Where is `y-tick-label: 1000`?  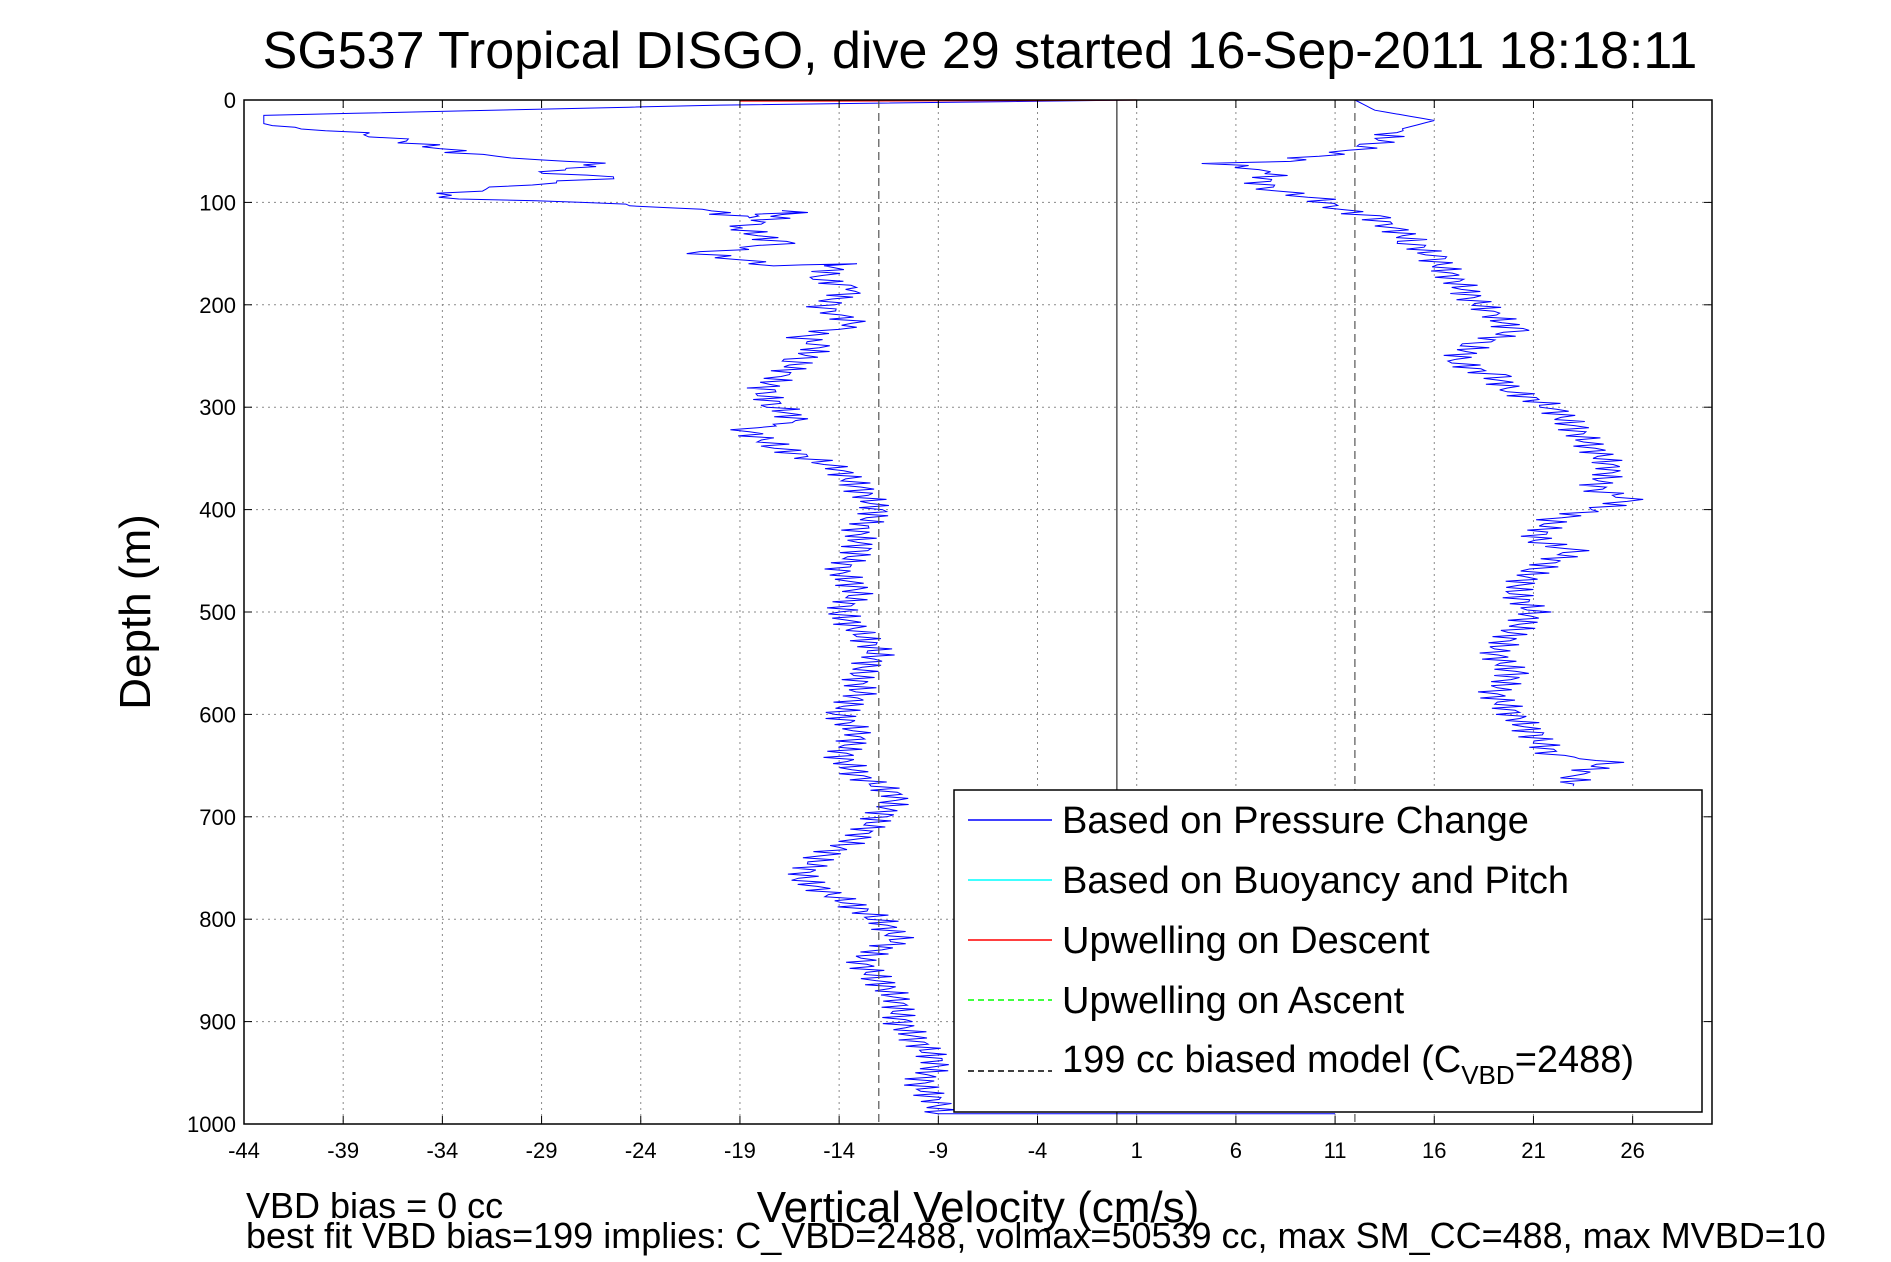
y-tick-label: 1000 is located at coordinates (211, 1124).